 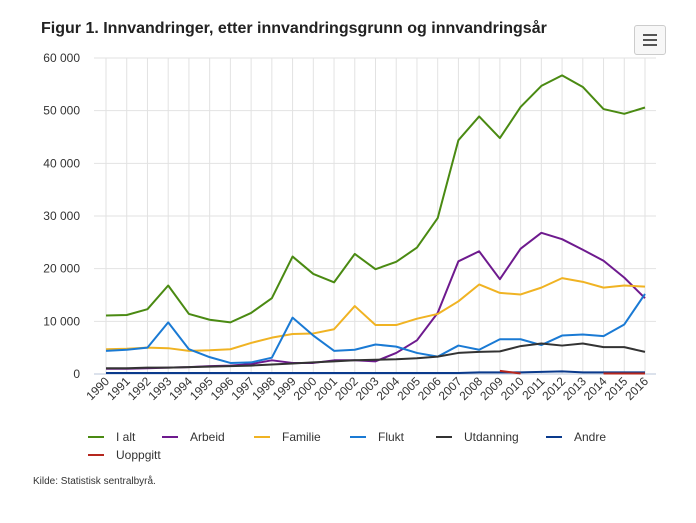 I want to click on series-line-familie, so click(x=375, y=314).